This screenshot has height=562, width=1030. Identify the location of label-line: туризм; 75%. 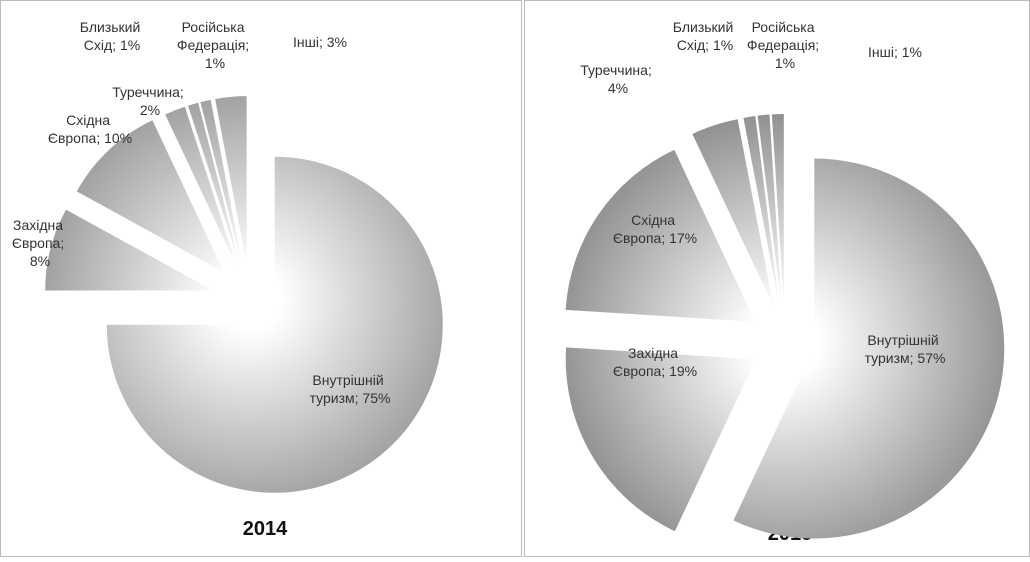
(350, 398).